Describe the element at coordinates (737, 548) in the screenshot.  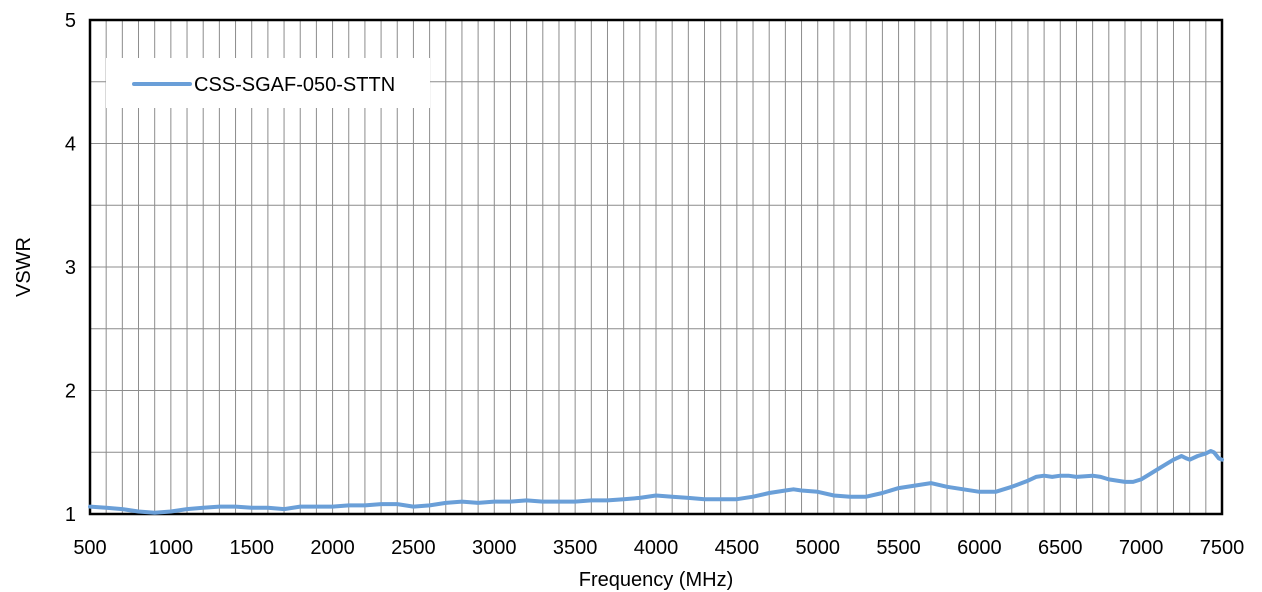
I see `x-tick-label: 4500` at that location.